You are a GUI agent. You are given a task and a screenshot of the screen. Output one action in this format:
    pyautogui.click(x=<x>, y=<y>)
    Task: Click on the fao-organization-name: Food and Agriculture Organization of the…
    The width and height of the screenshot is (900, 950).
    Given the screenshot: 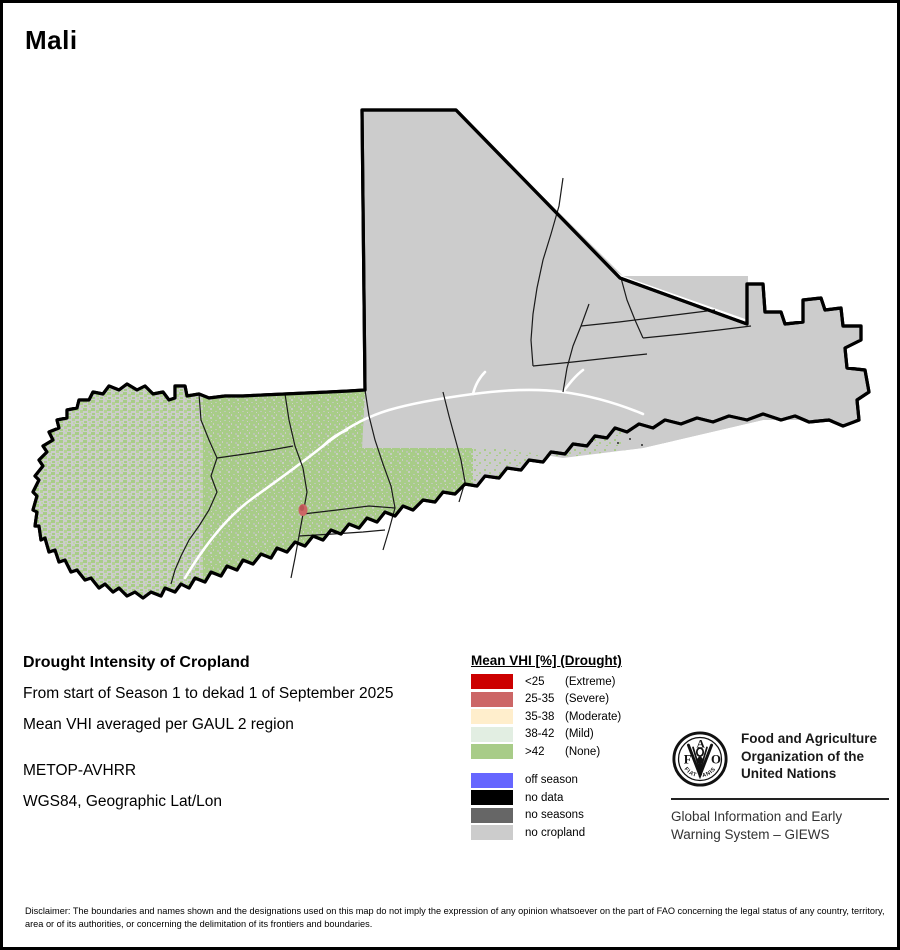 What is the action you would take?
    pyautogui.click(x=809, y=756)
    